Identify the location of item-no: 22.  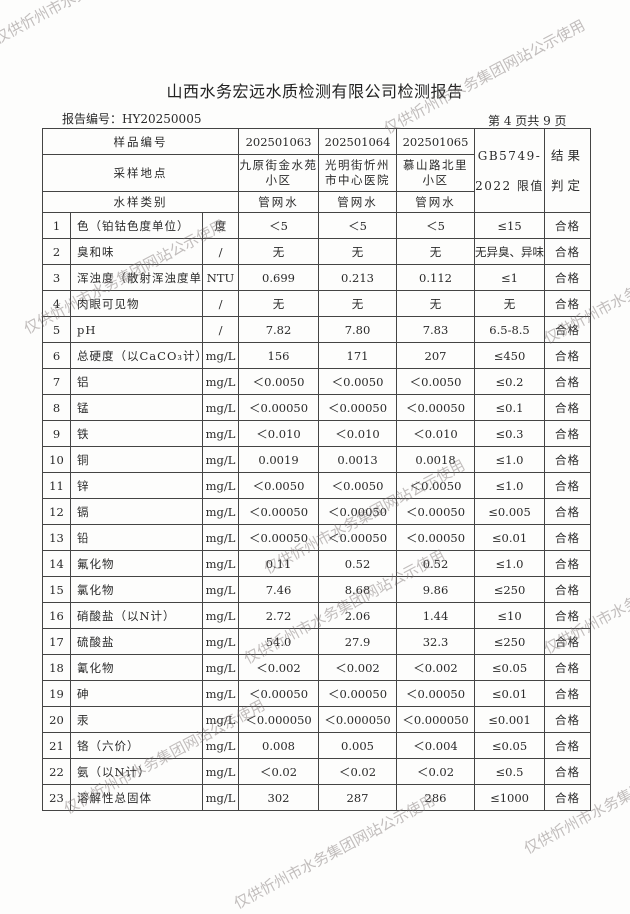
(56, 771).